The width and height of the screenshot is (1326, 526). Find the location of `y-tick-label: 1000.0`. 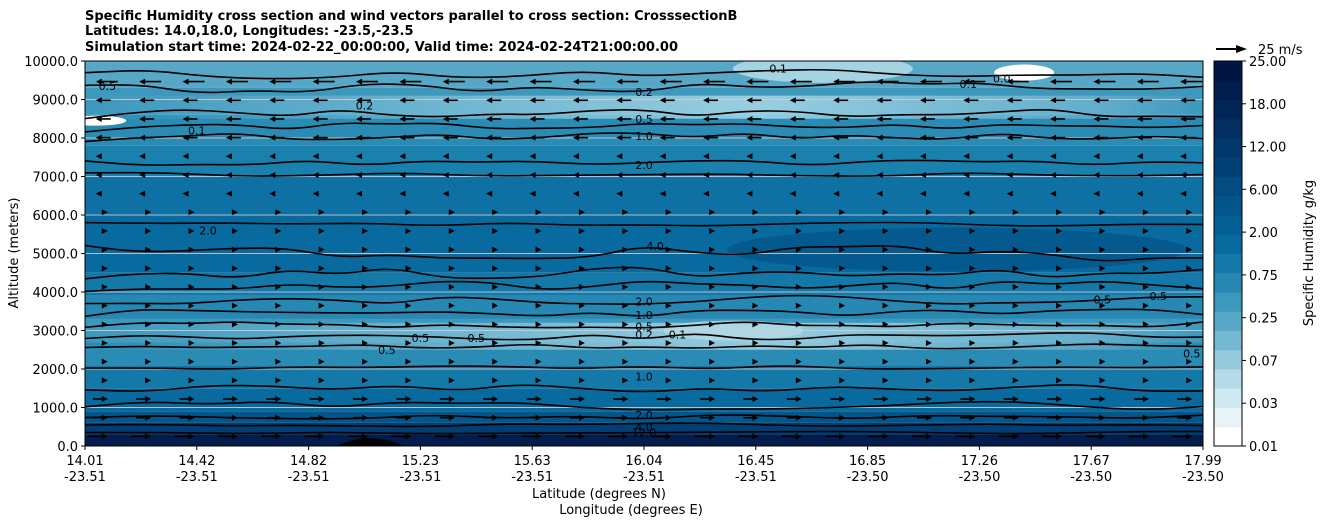

y-tick-label: 1000.0 is located at coordinates (56, 409).